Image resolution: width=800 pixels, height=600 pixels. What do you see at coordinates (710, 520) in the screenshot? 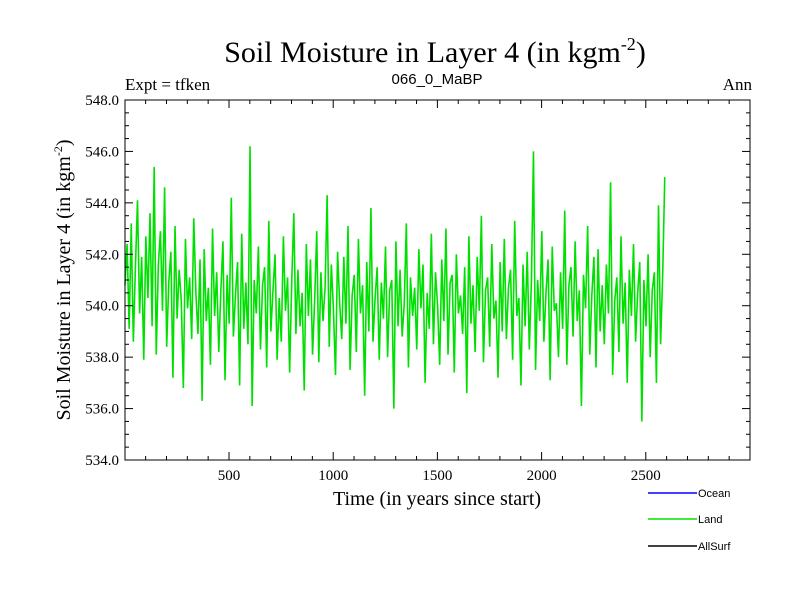
I see `legend-label-land: Land` at bounding box center [710, 520].